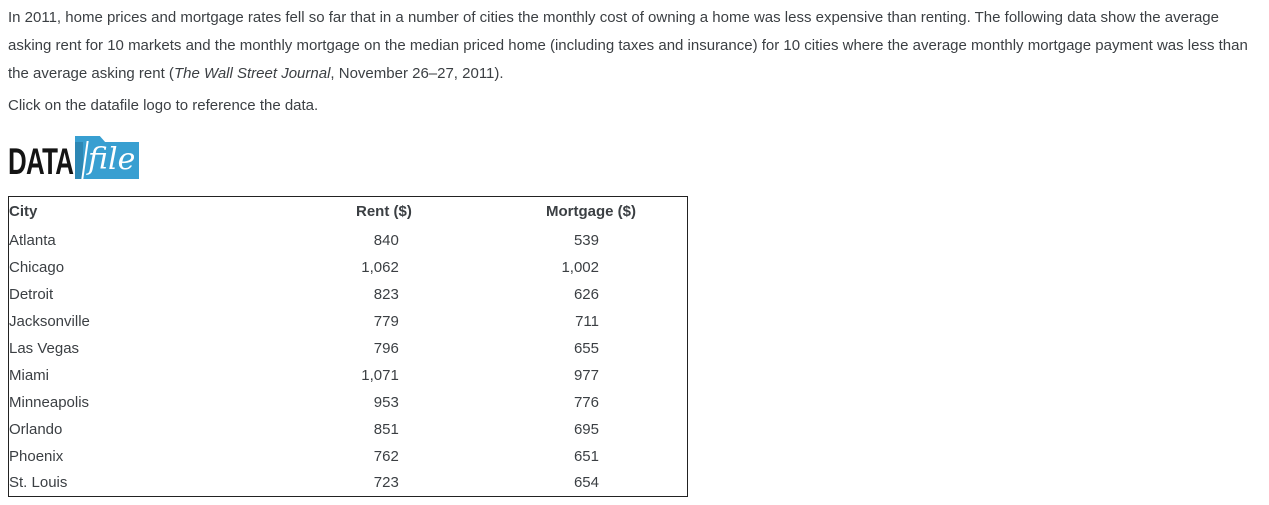  I want to click on rent-cell: 840, so click(386, 240).